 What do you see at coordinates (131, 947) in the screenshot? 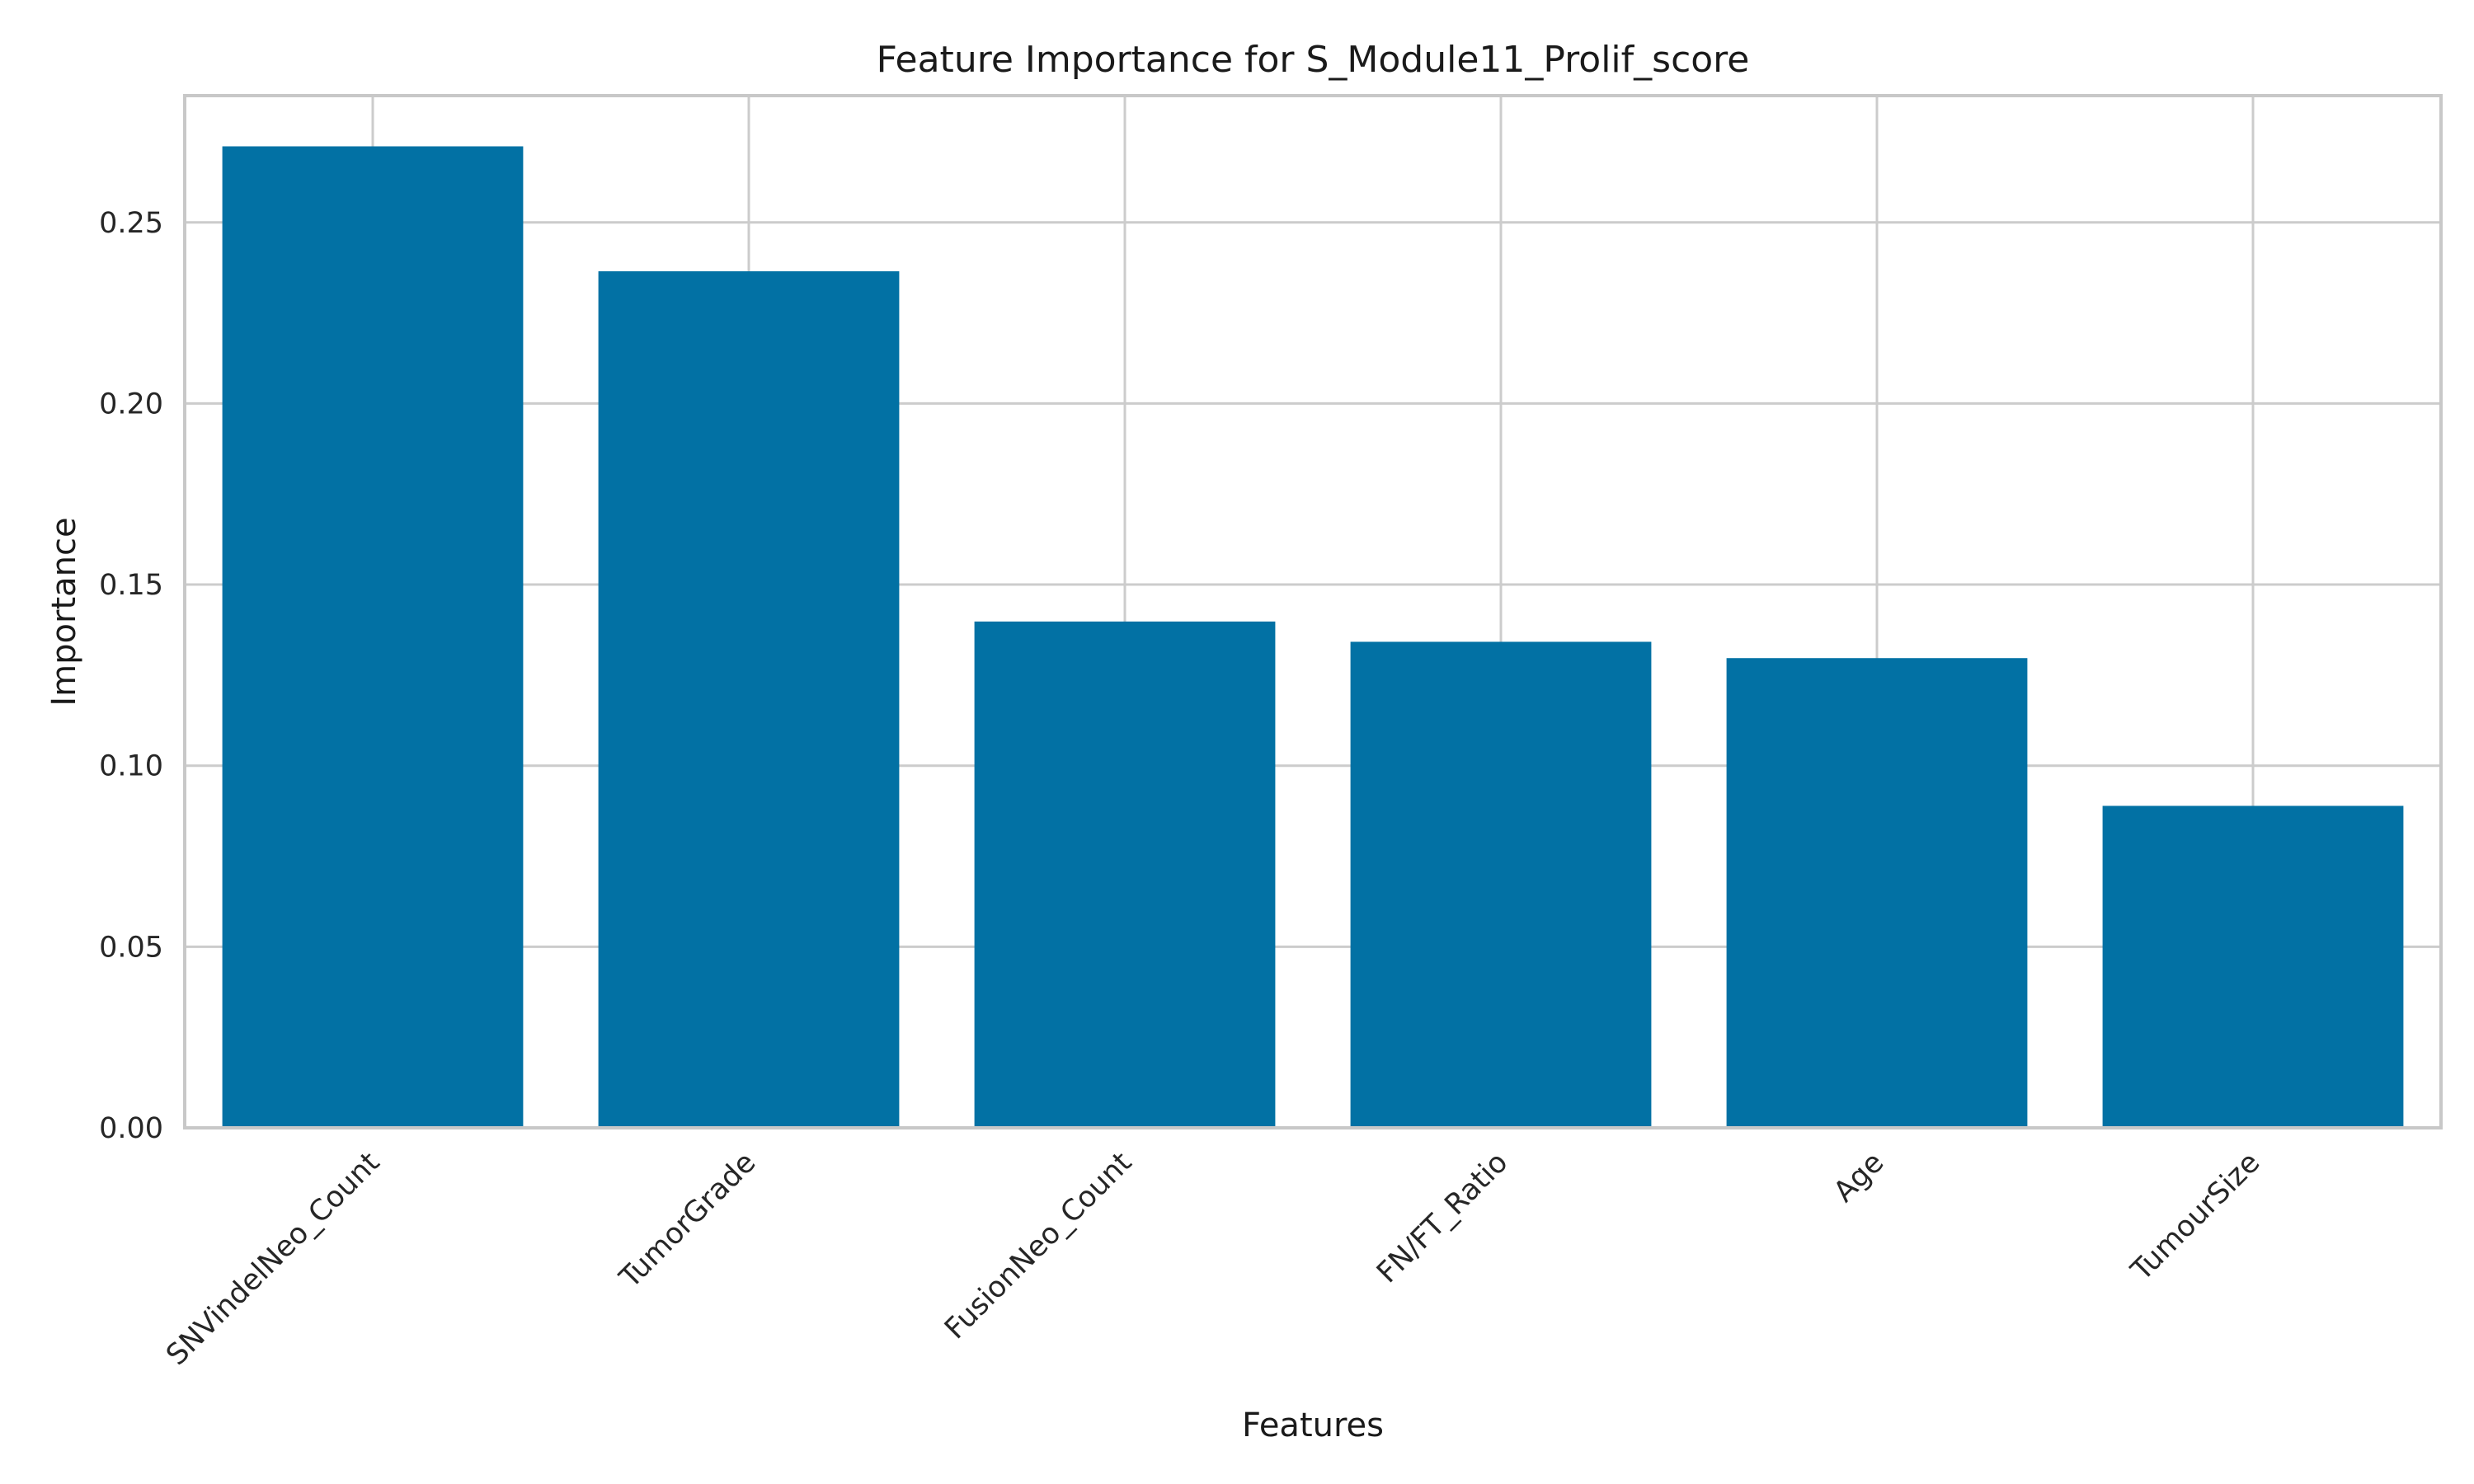
I see `y-tick-label: 0.05` at bounding box center [131, 947].